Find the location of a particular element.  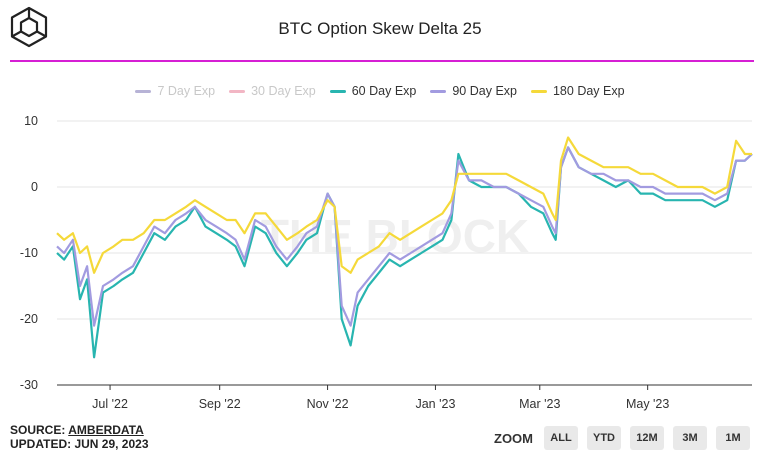

legend-item-180-day-exp: 180 Day Exp is located at coordinates (577, 91).